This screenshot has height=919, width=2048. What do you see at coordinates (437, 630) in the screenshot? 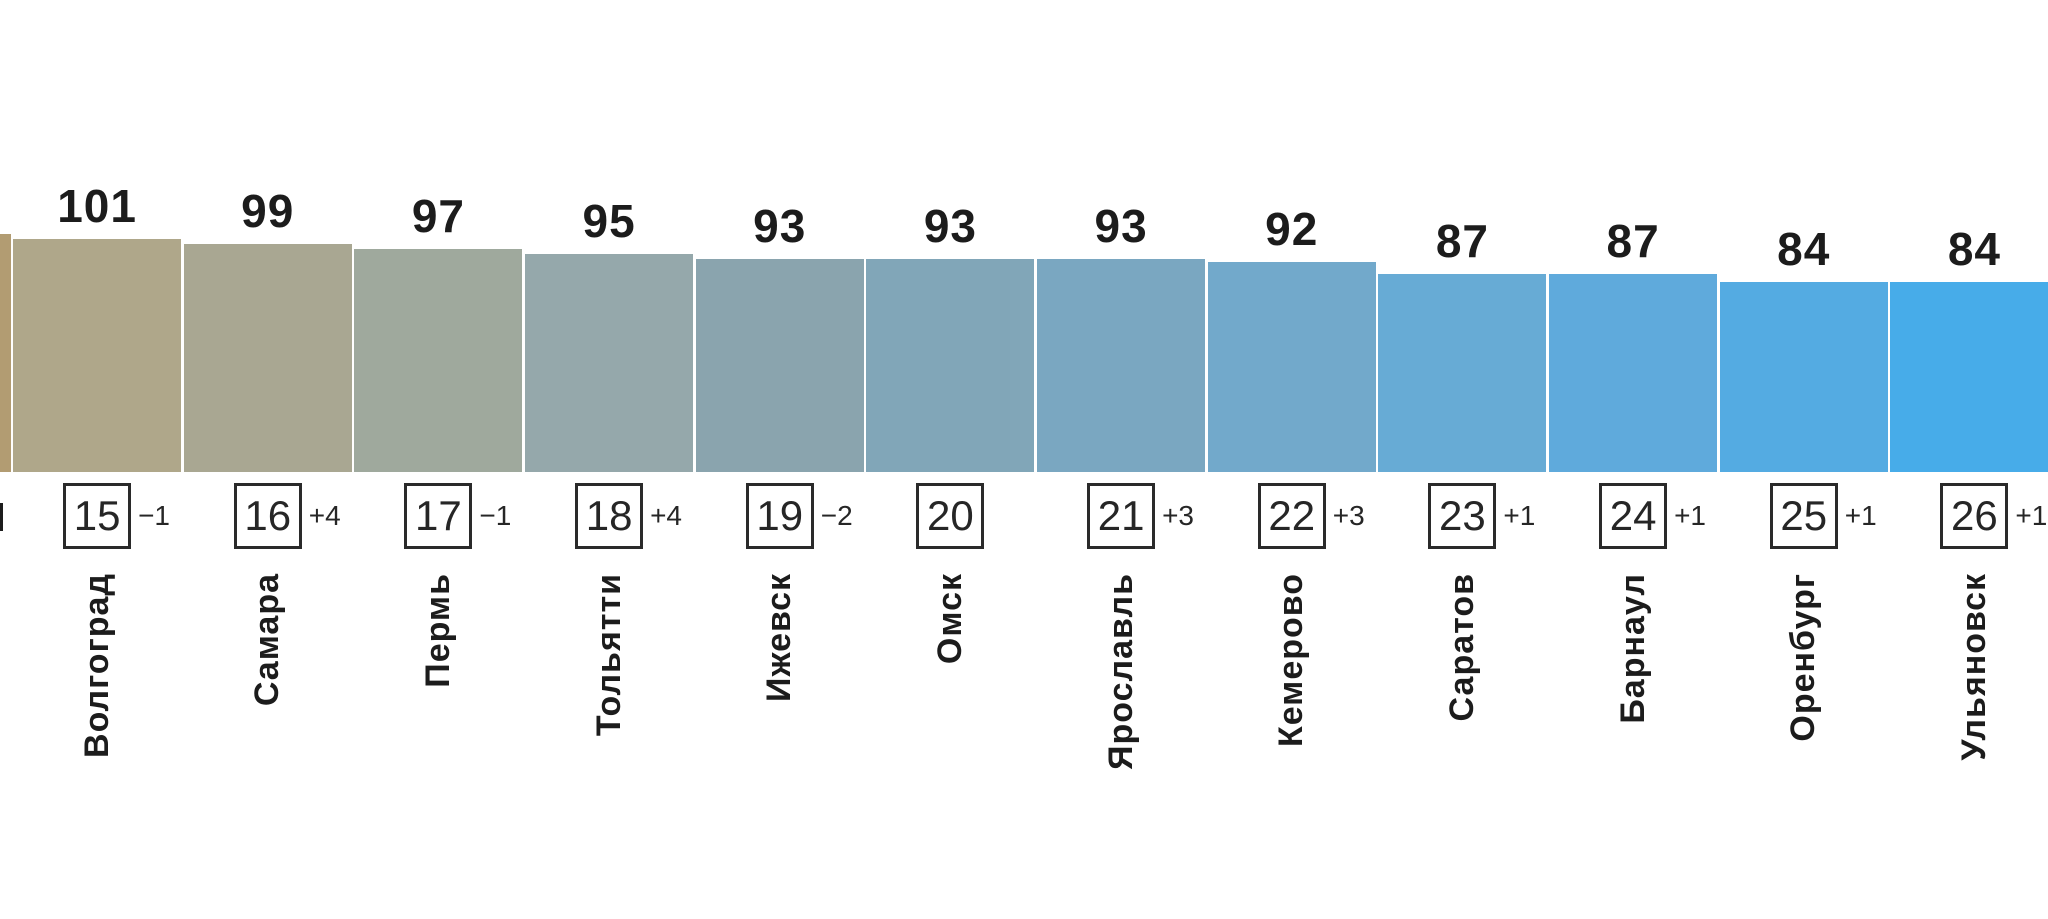
I see `city-label: Пермь` at bounding box center [437, 630].